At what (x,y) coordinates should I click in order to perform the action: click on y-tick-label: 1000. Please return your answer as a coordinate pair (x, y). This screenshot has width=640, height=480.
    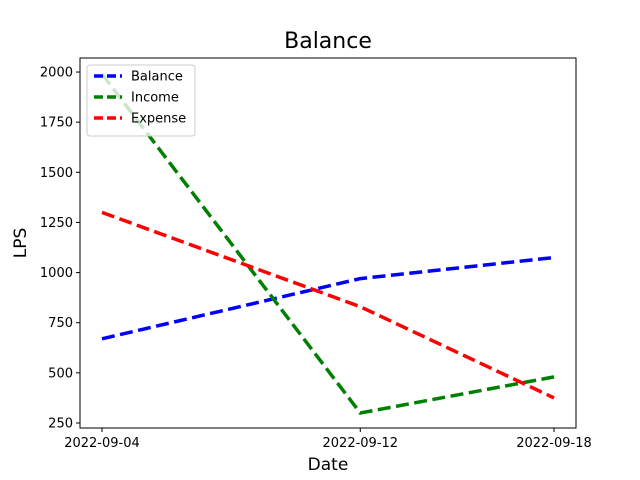
    Looking at the image, I should click on (56, 273).